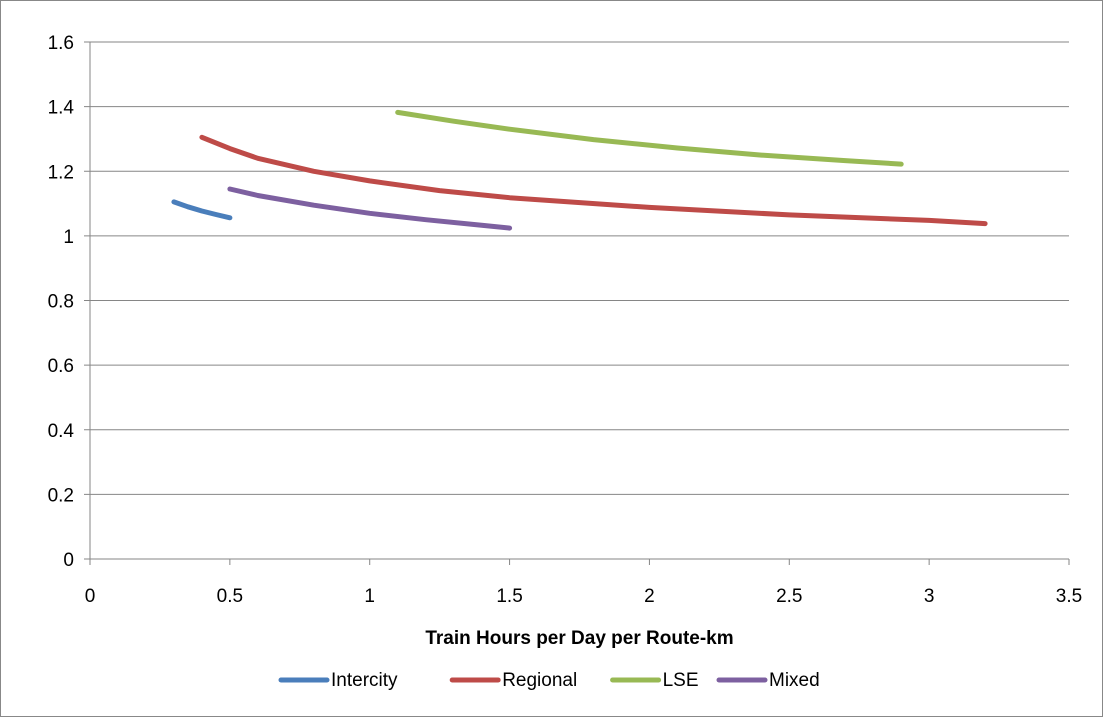 The image size is (1103, 717). Describe the element at coordinates (61, 108) in the screenshot. I see `y-tick-label: 1.4` at that location.